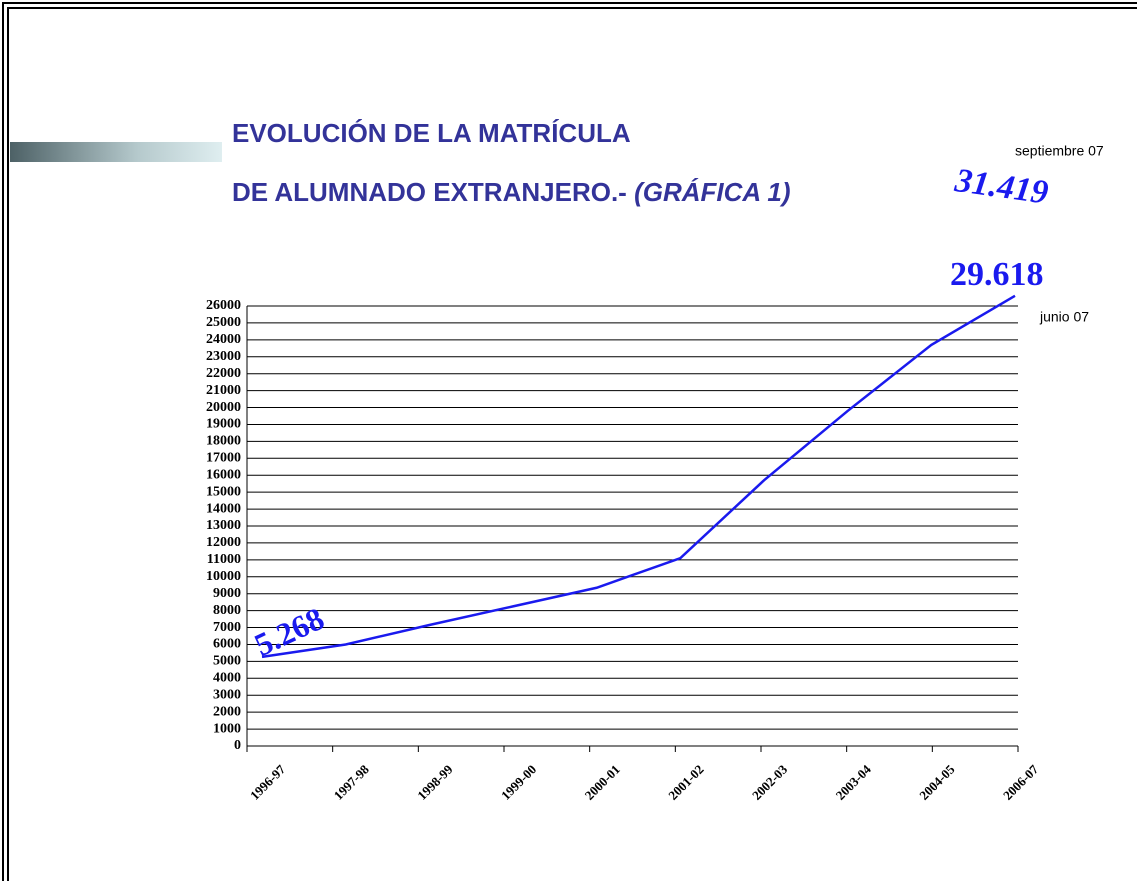  What do you see at coordinates (1059, 151) in the screenshot?
I see `annotation: septiembre 07` at bounding box center [1059, 151].